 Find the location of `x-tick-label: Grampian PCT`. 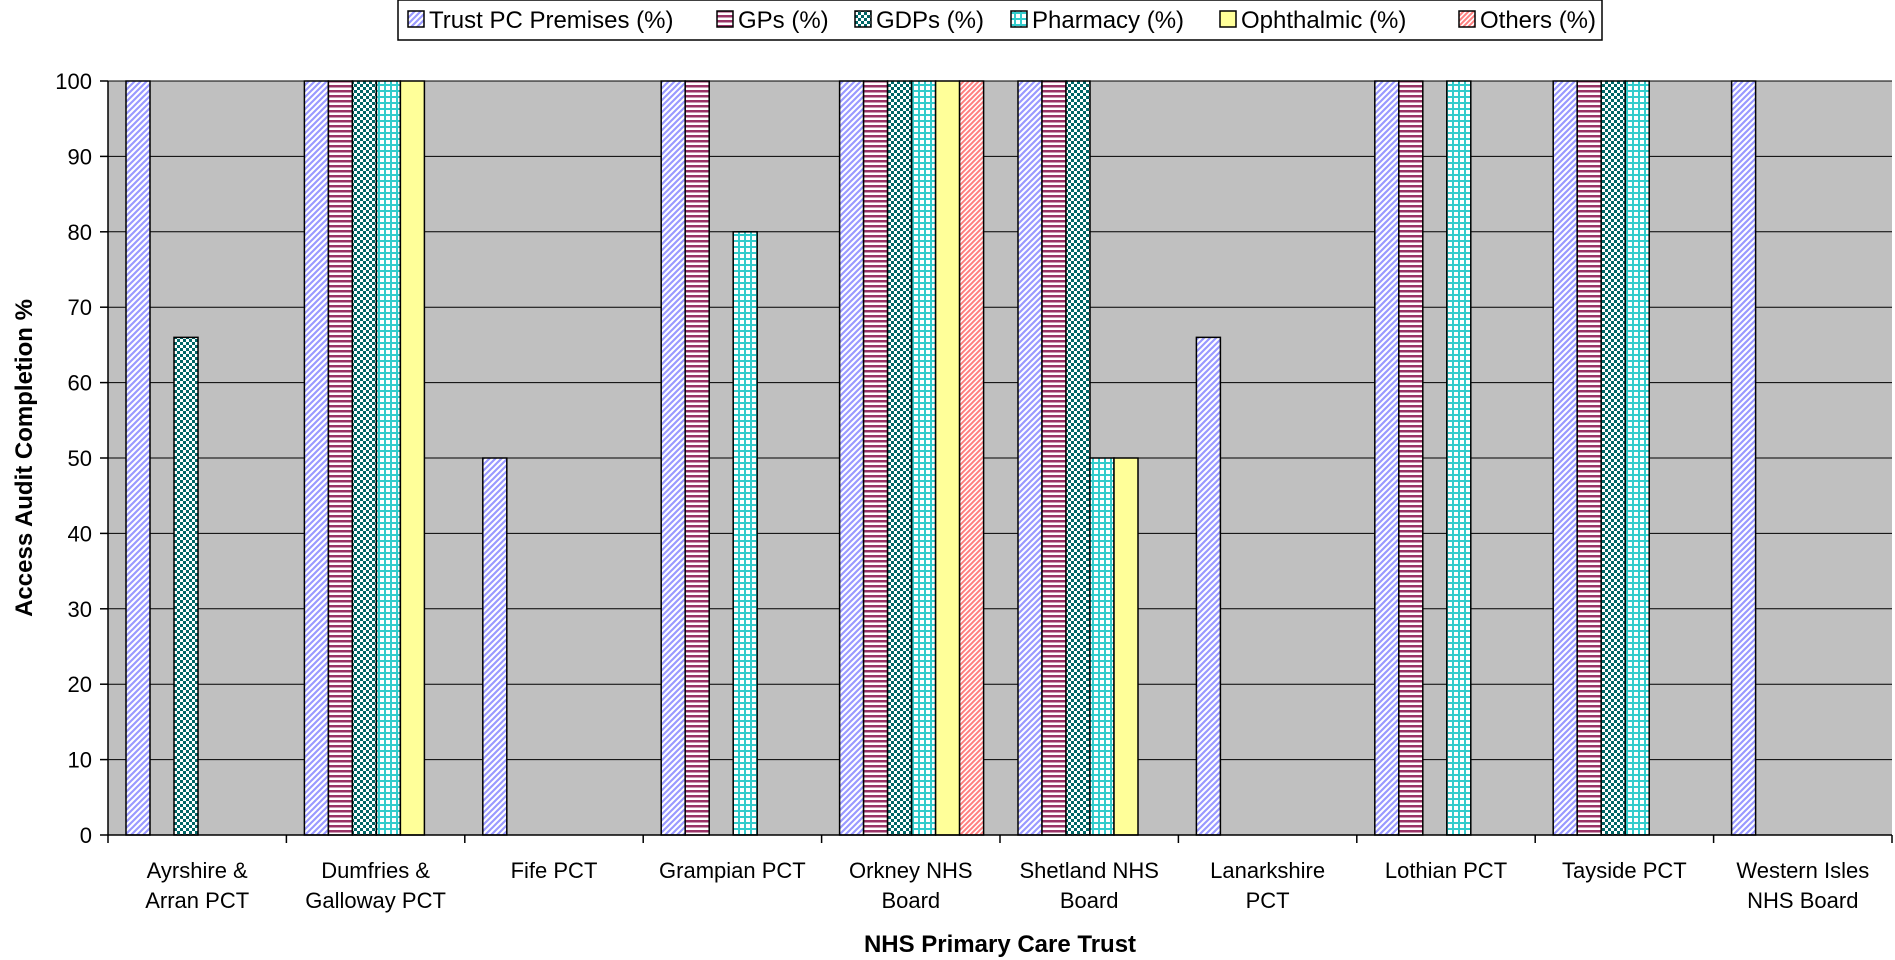

x-tick-label: Grampian PCT is located at coordinates (732, 870).